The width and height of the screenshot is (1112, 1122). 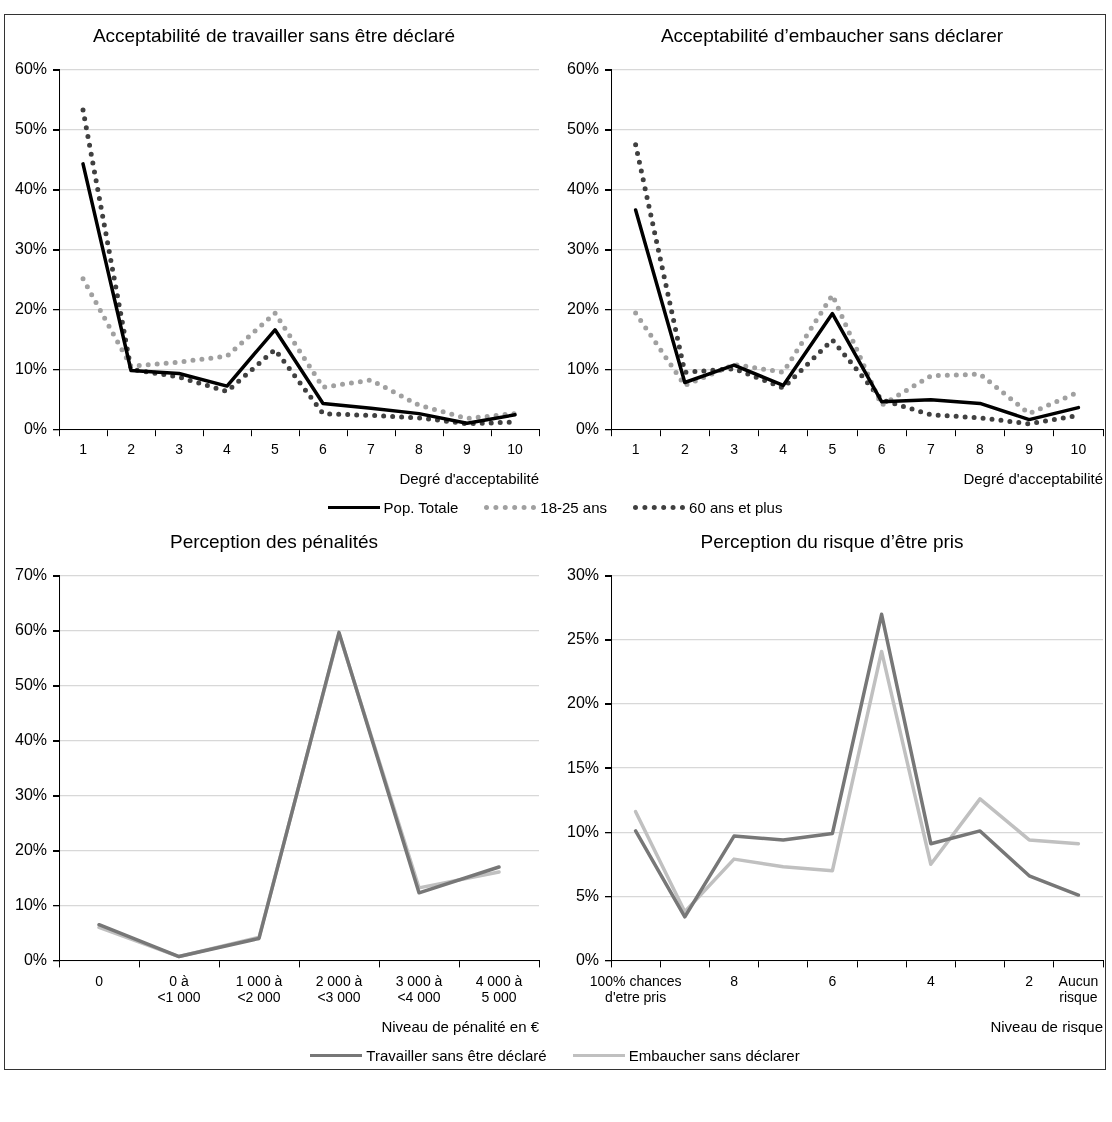 What do you see at coordinates (421, 507) in the screenshot?
I see `legend-label: Pop. Totale` at bounding box center [421, 507].